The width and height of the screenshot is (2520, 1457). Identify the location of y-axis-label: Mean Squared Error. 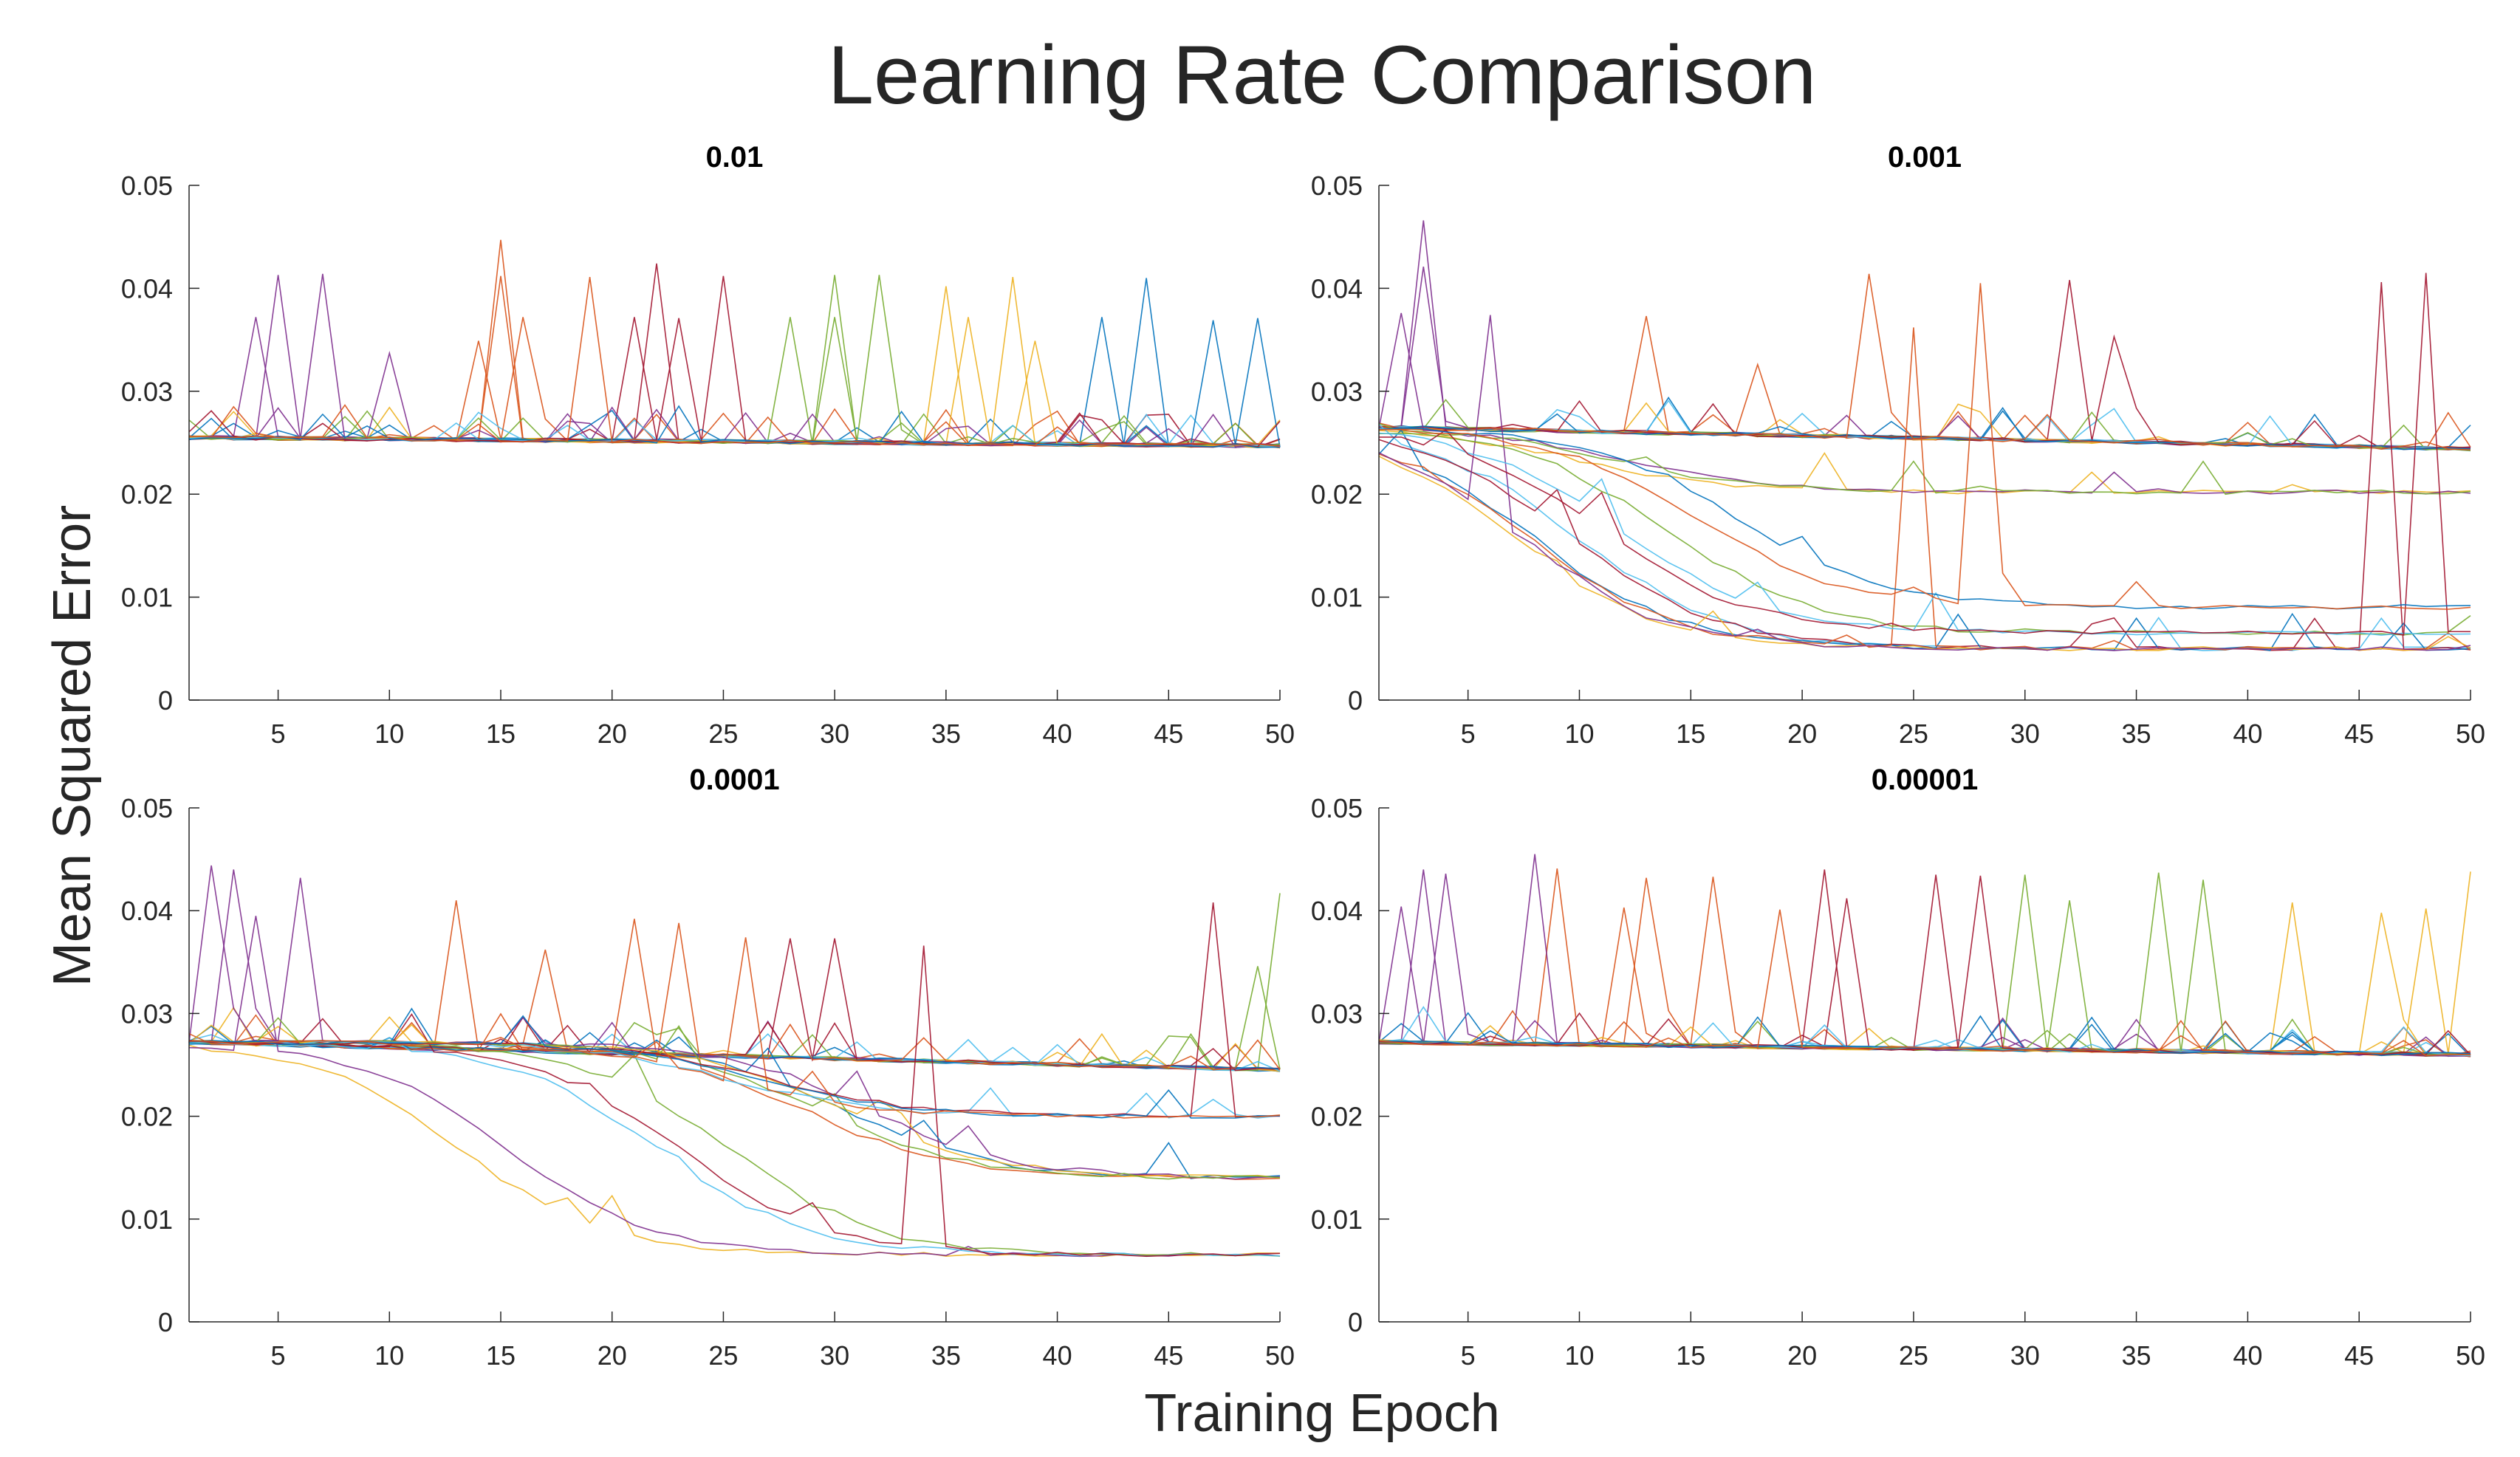
(72, 746).